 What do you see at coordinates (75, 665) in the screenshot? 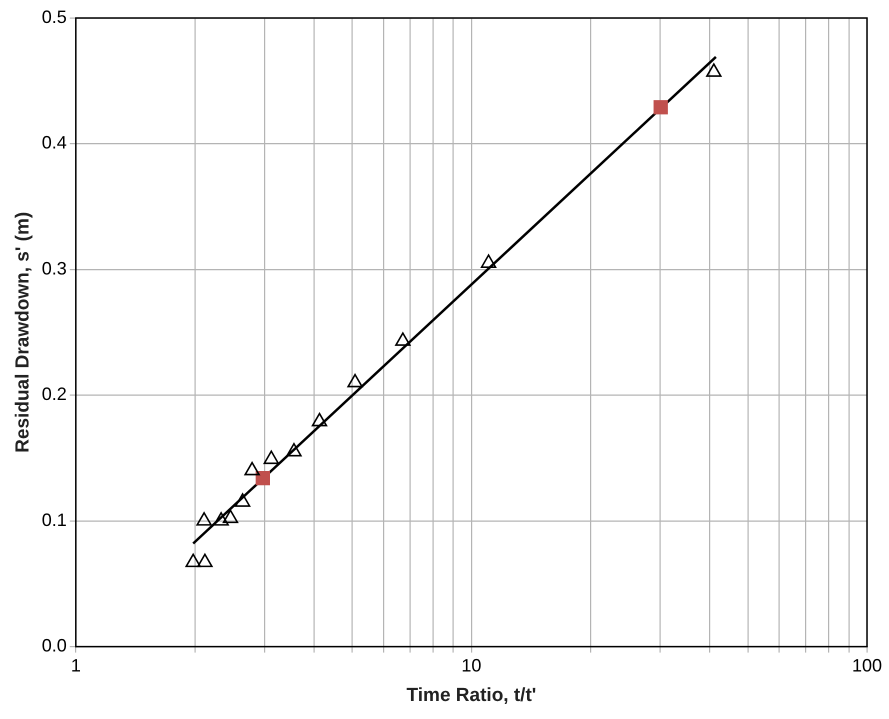
I see `x-tick-label: 1` at bounding box center [75, 665].